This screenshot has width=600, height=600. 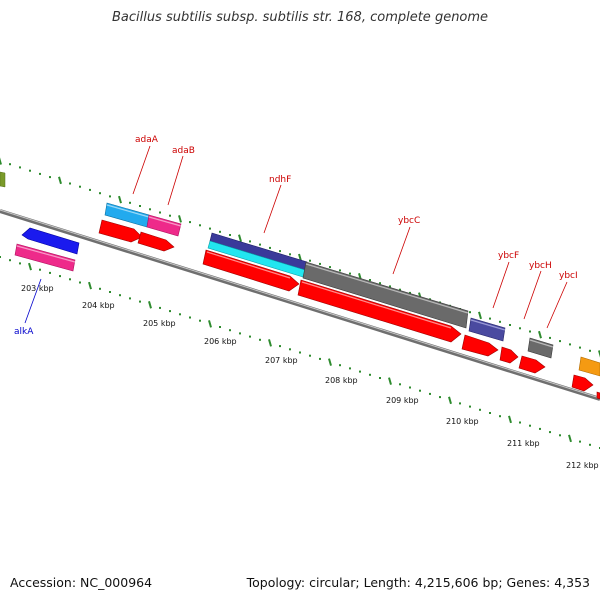 What do you see at coordinates (164, 225) in the screenshot?
I see `feature-adaB-gene` at bounding box center [164, 225].